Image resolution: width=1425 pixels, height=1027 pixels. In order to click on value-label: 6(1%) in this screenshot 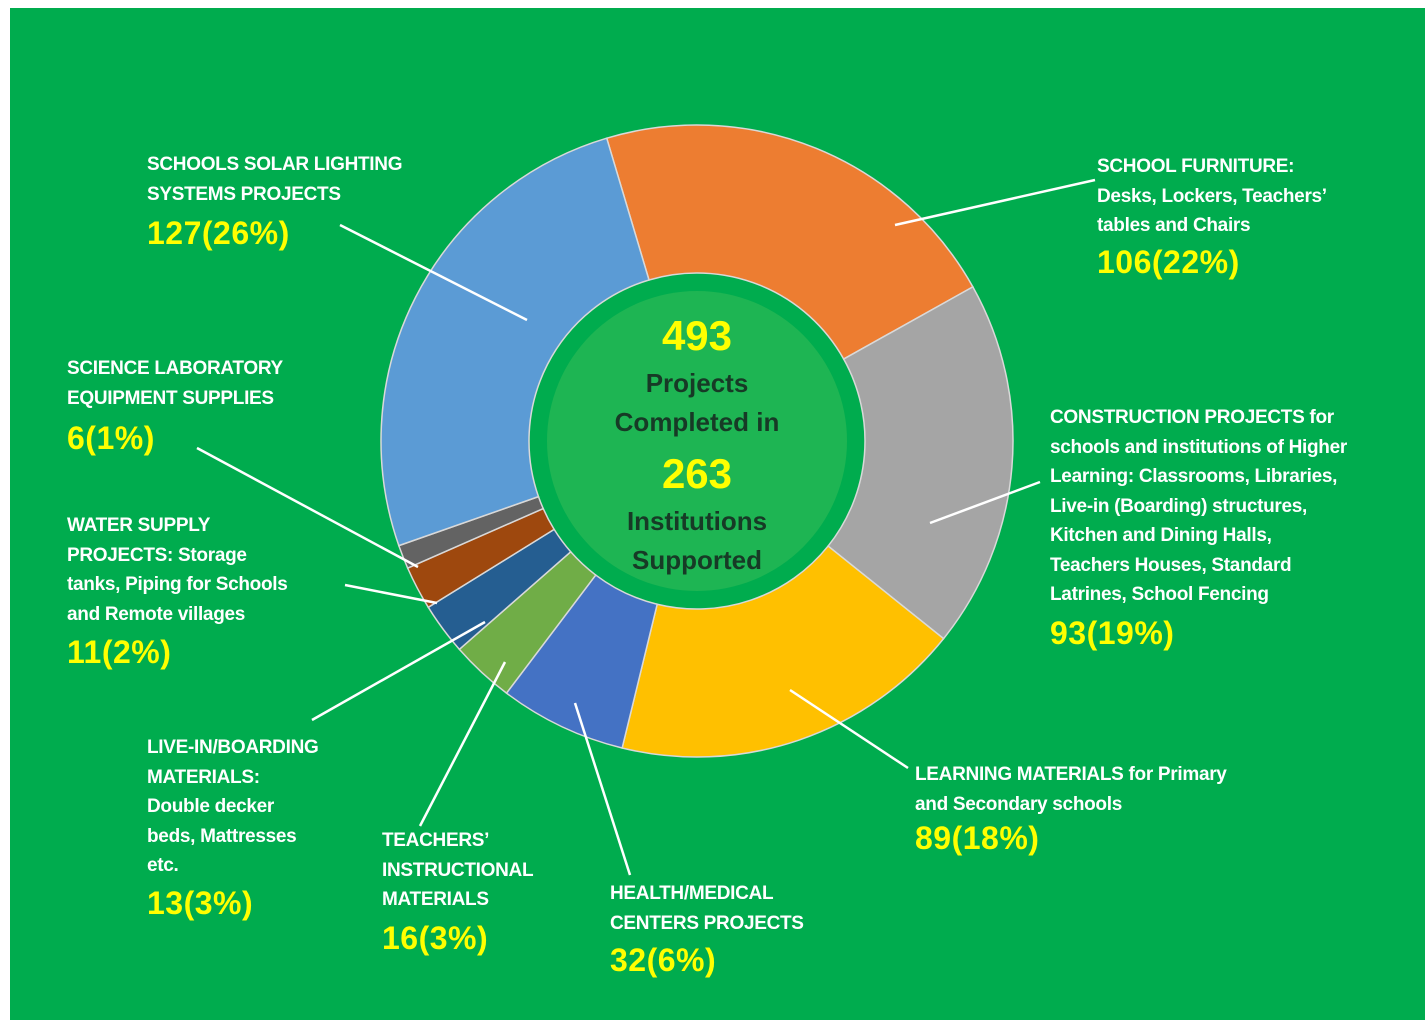, I will do `click(111, 438)`.